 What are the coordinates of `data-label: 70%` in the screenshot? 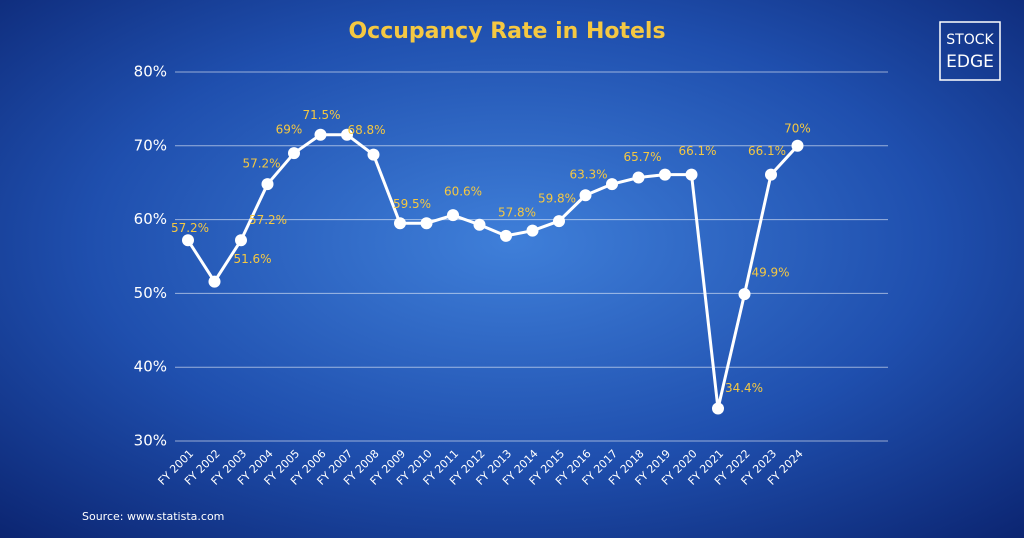 It's located at (797, 128).